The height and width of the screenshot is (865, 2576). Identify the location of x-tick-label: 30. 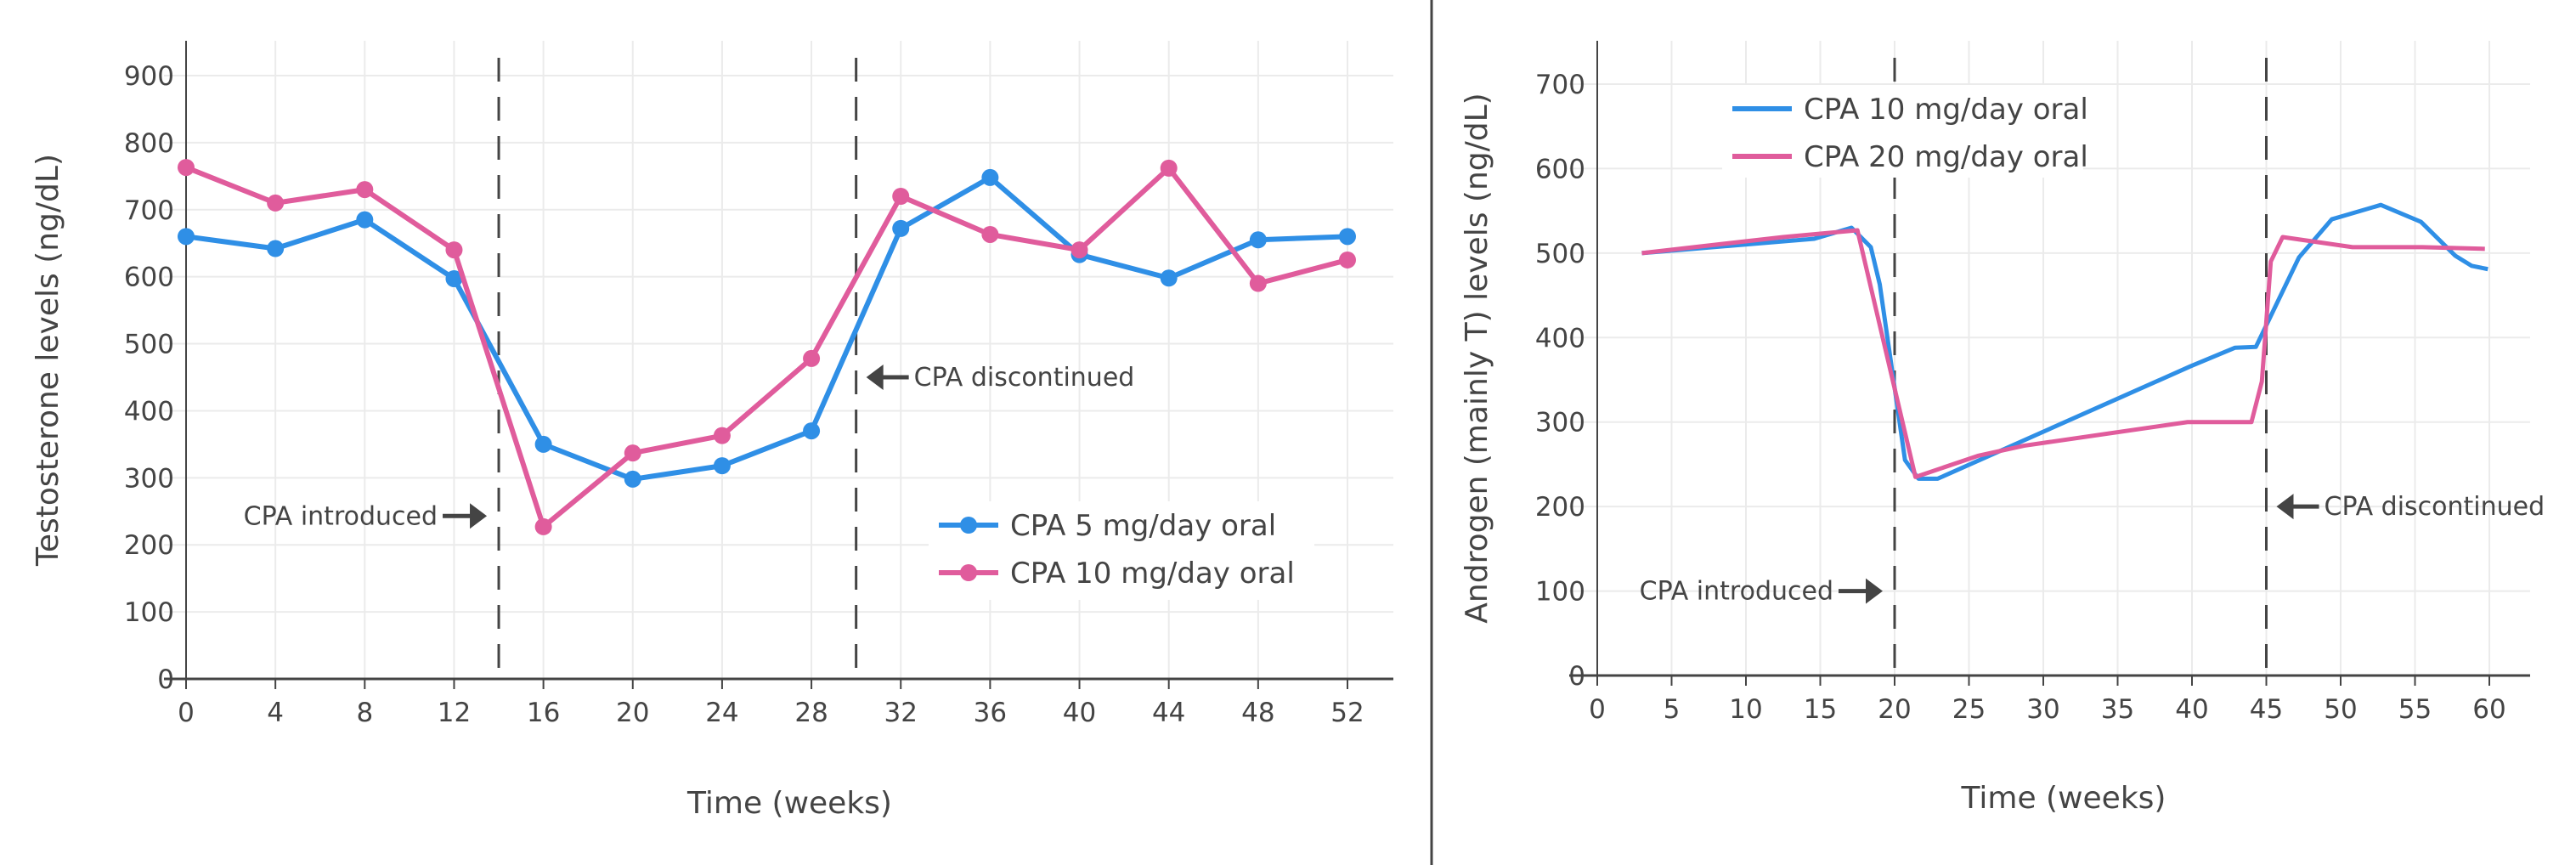
(2043, 709).